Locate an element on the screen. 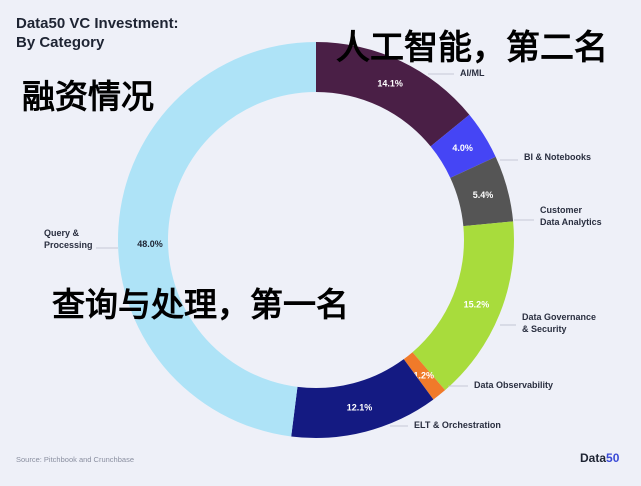 The width and height of the screenshot is (641, 486). chart-title: Data50 VC Investment: By Category is located at coordinates (97, 33).